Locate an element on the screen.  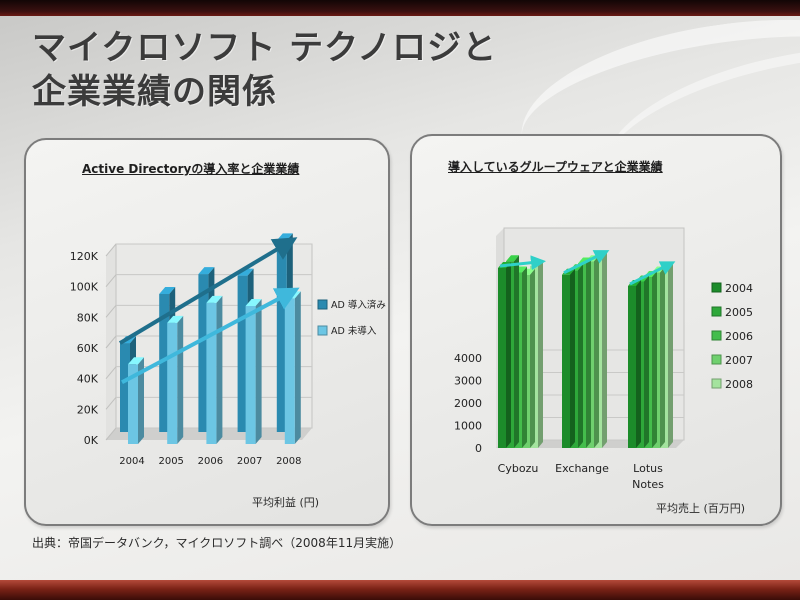
ad-y-tick-label: 0K is located at coordinates (91, 440).